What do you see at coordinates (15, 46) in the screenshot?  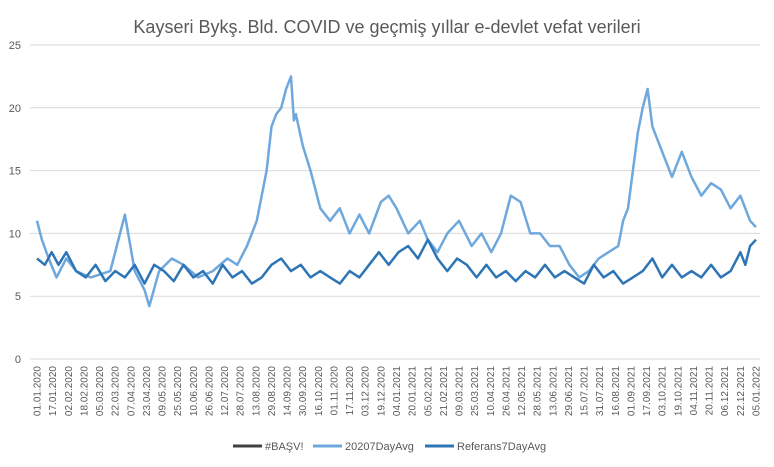 I see `y-tick-label: 25` at bounding box center [15, 46].